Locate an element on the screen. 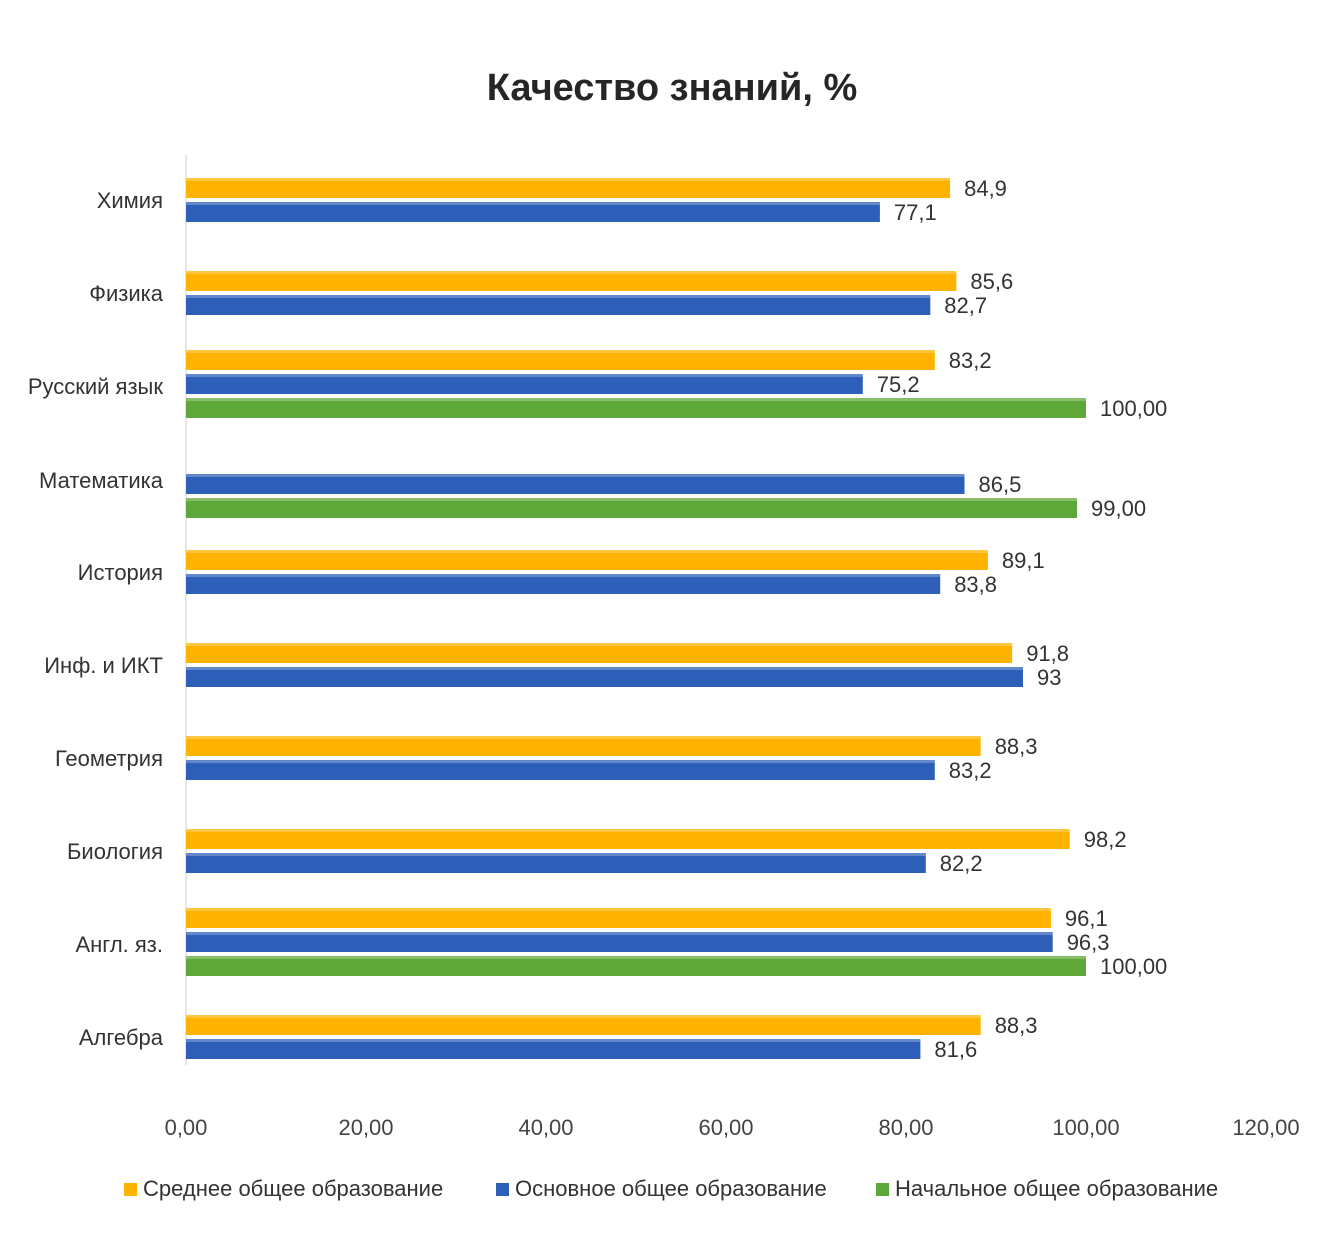 The height and width of the screenshot is (1234, 1321). legend-item: Основное общее образование is located at coordinates (671, 1188).